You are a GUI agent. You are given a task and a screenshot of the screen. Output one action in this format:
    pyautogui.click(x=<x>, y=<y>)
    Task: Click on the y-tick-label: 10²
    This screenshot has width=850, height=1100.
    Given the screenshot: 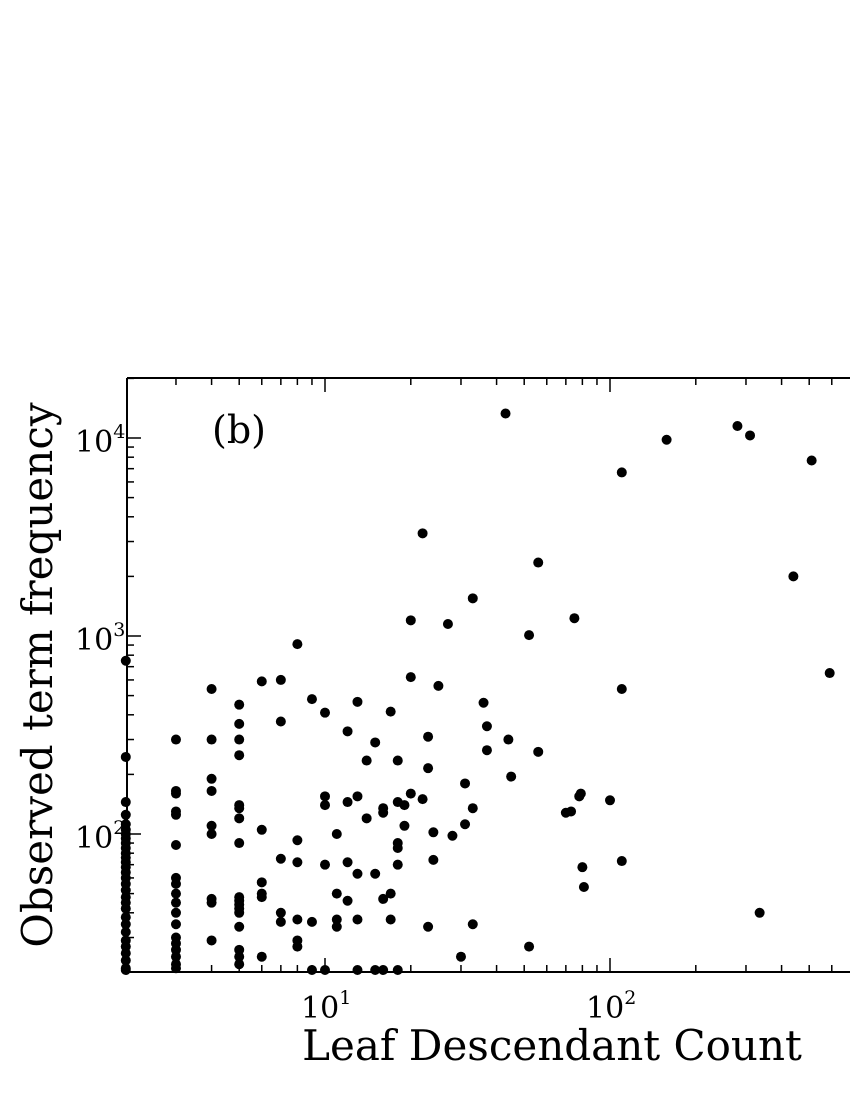 What is the action you would take?
    pyautogui.click(x=100, y=836)
    